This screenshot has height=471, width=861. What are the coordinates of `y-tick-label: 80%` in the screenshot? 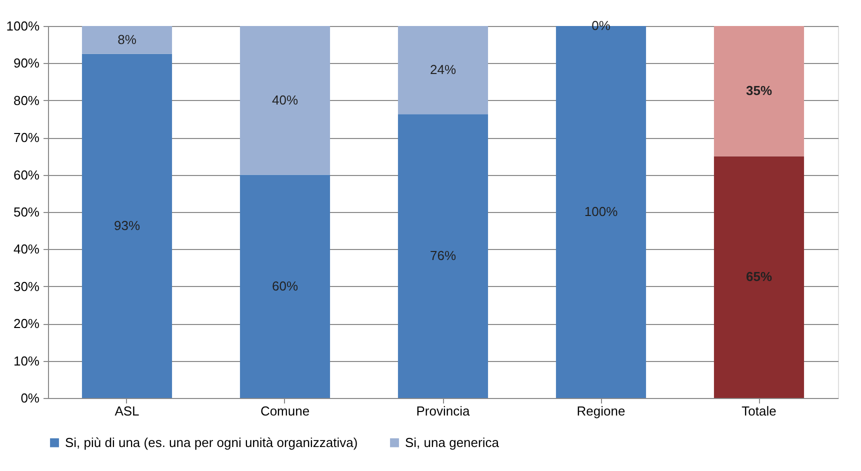 It's located at (26, 100).